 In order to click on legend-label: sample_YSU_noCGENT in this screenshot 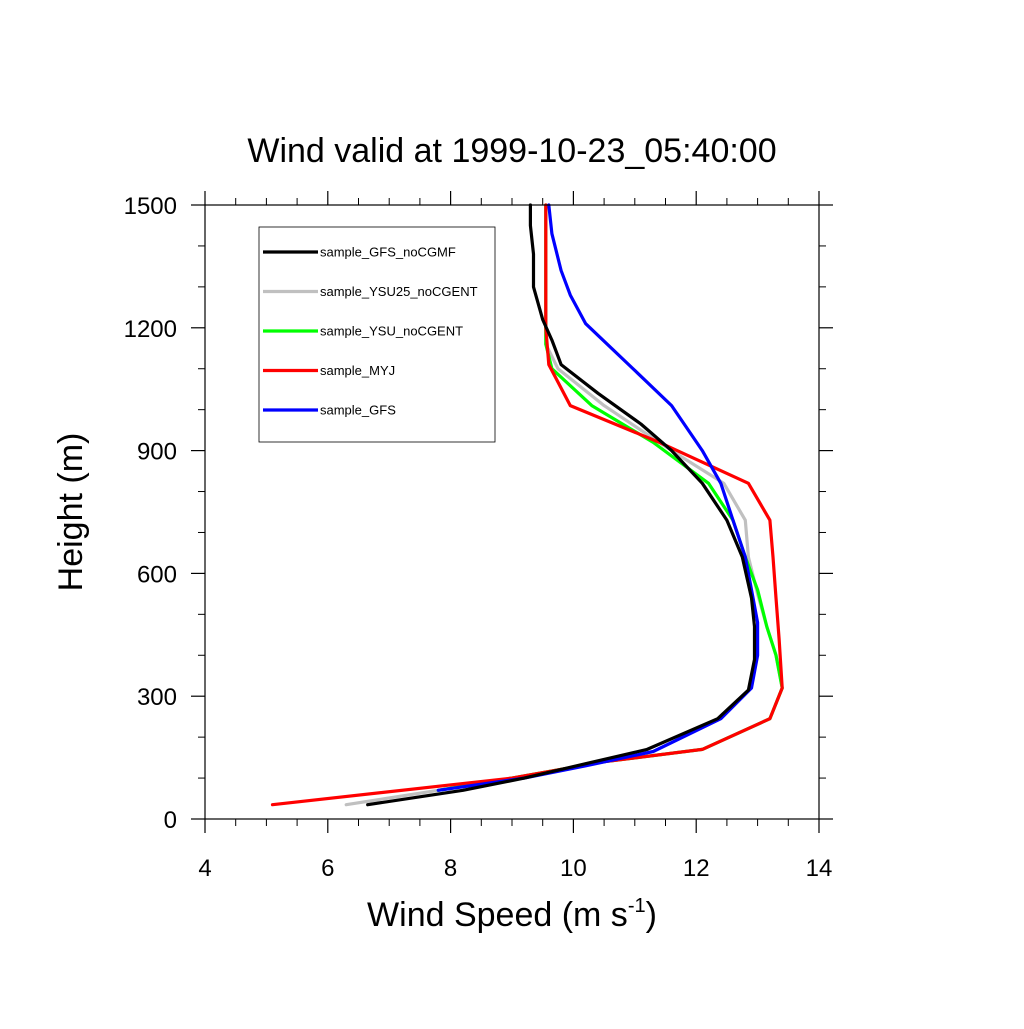, I will do `click(391, 331)`.